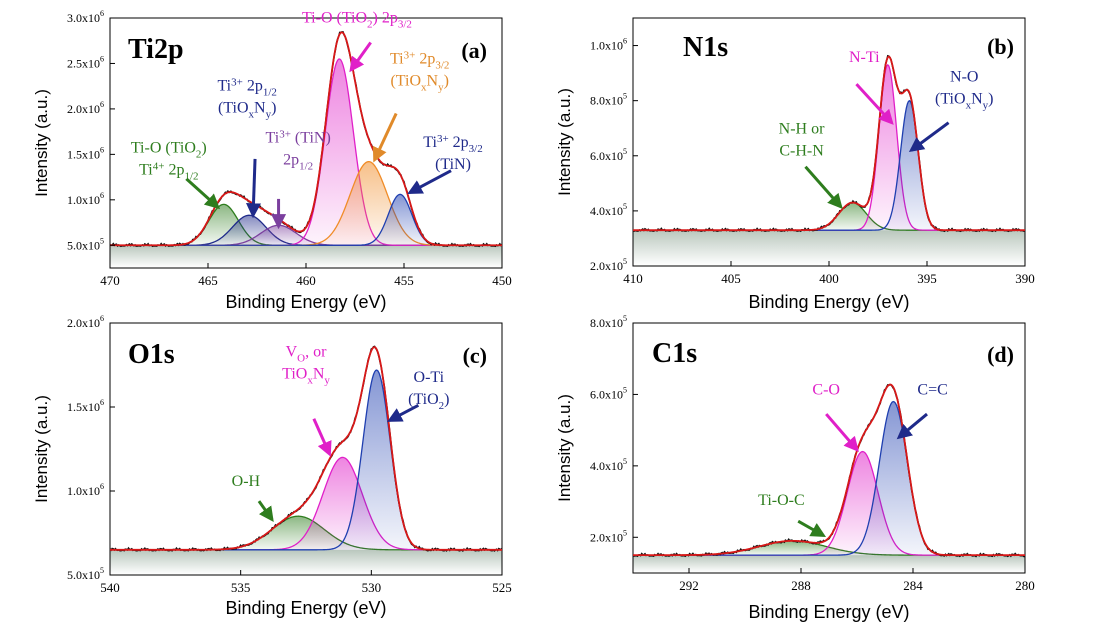  What do you see at coordinates (502, 280) in the screenshot?
I see `x-tick-label: 450` at bounding box center [502, 280].